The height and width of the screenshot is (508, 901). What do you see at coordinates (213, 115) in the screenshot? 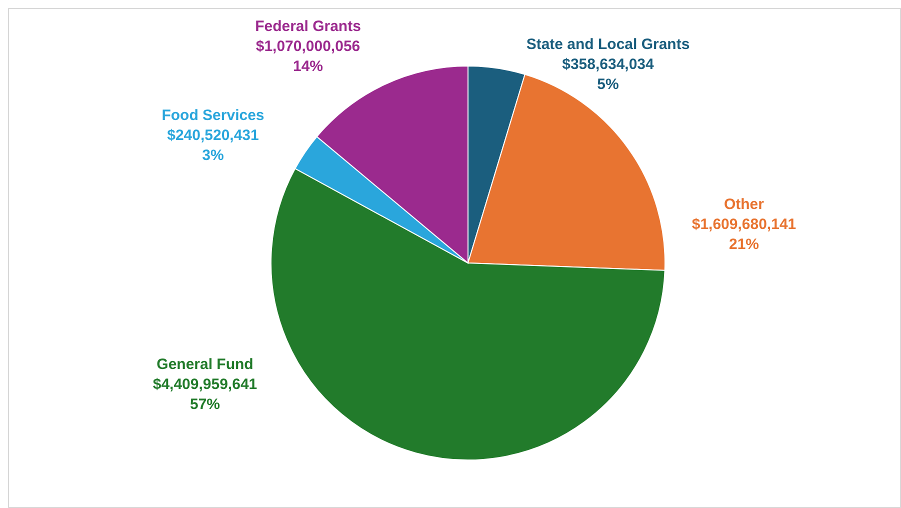
I see `slice-label: Food Services` at bounding box center [213, 115].